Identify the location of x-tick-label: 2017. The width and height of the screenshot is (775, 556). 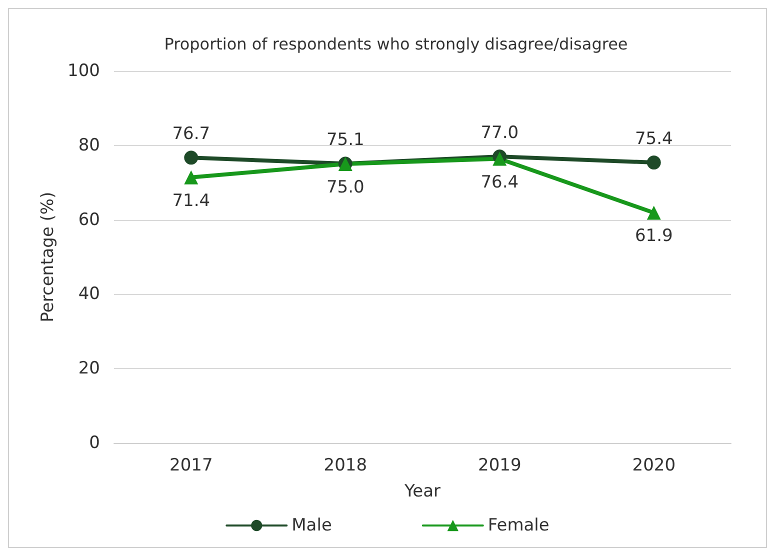
(191, 466).